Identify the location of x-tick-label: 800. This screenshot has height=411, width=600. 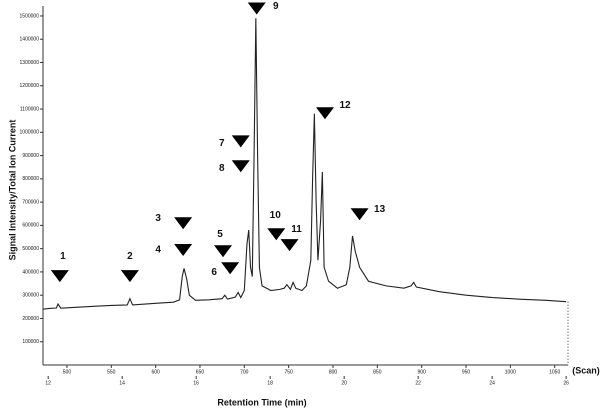
(333, 372).